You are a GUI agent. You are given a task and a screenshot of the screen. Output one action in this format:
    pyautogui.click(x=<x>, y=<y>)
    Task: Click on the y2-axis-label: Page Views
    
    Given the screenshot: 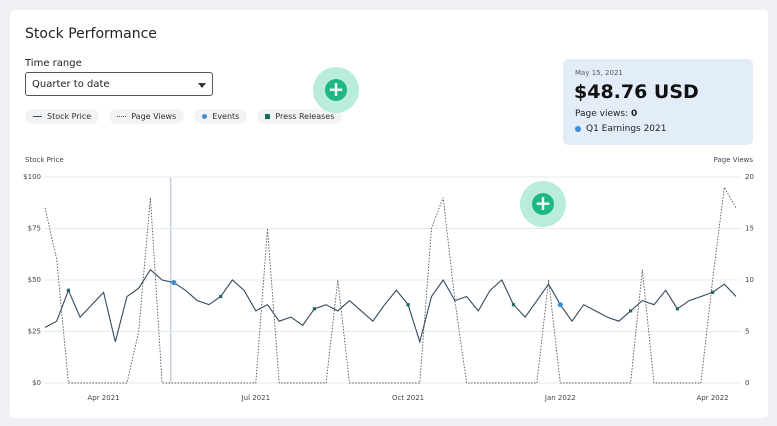 What is the action you would take?
    pyautogui.click(x=734, y=160)
    